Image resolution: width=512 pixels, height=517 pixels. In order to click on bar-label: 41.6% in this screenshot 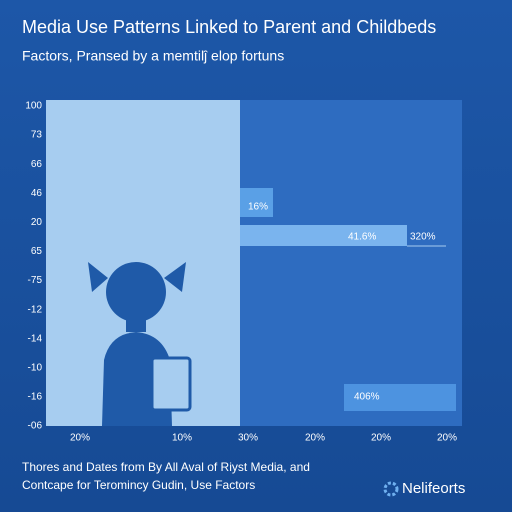, I will do `click(362, 237)`.